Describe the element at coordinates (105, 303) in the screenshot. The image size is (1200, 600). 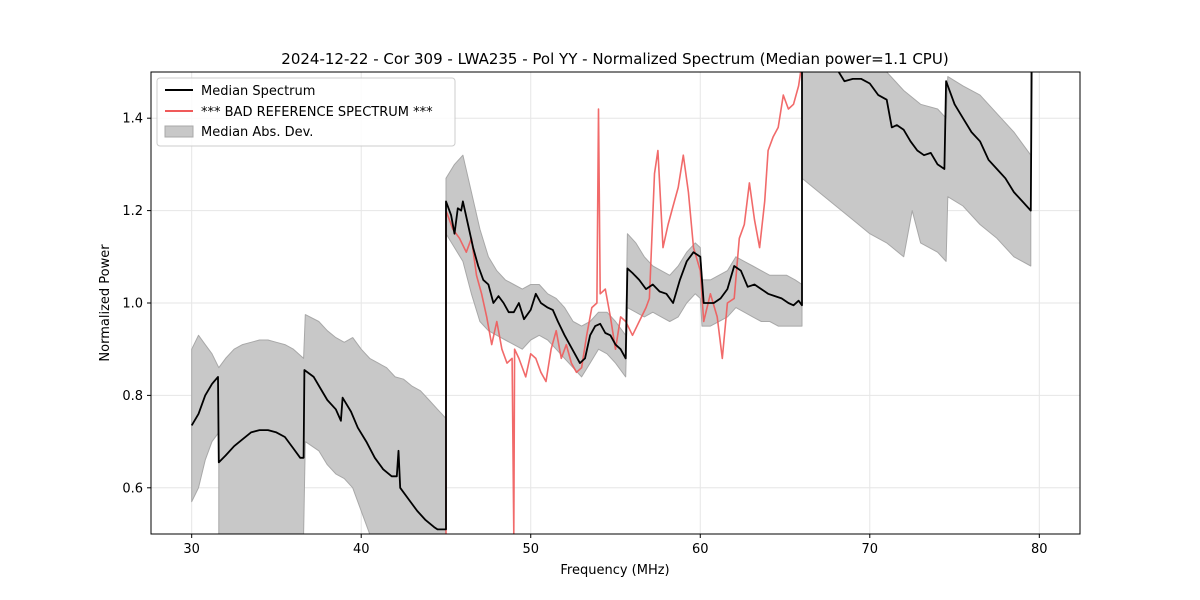
I see `y-axis-label: Normalized Power` at that location.